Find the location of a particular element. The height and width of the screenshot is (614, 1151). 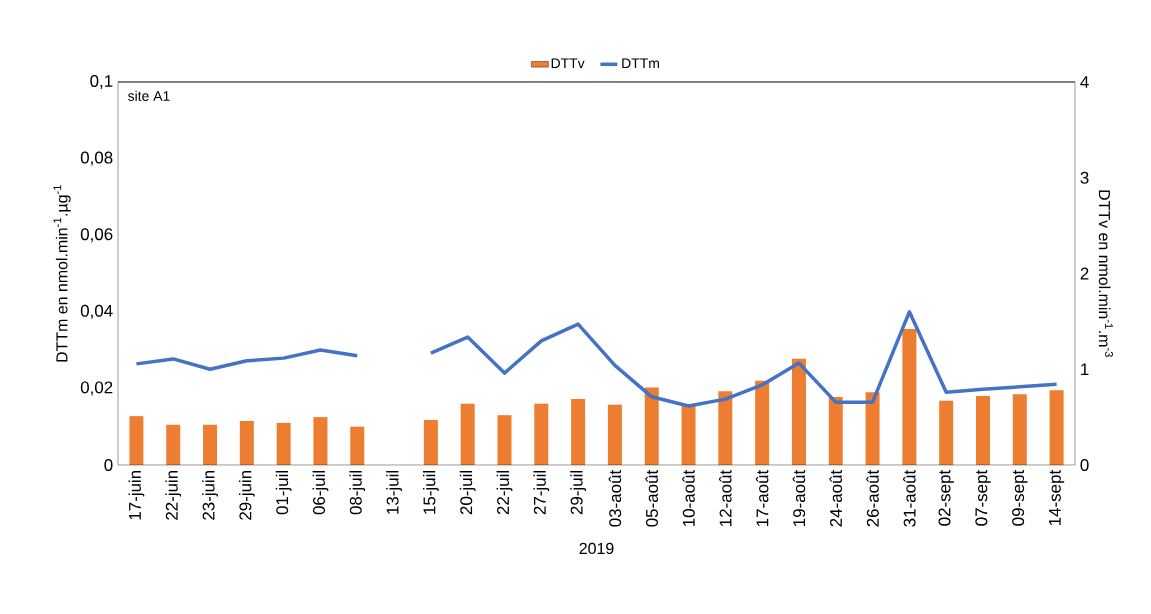

x-tick-label: 12-août is located at coordinates (725, 497).